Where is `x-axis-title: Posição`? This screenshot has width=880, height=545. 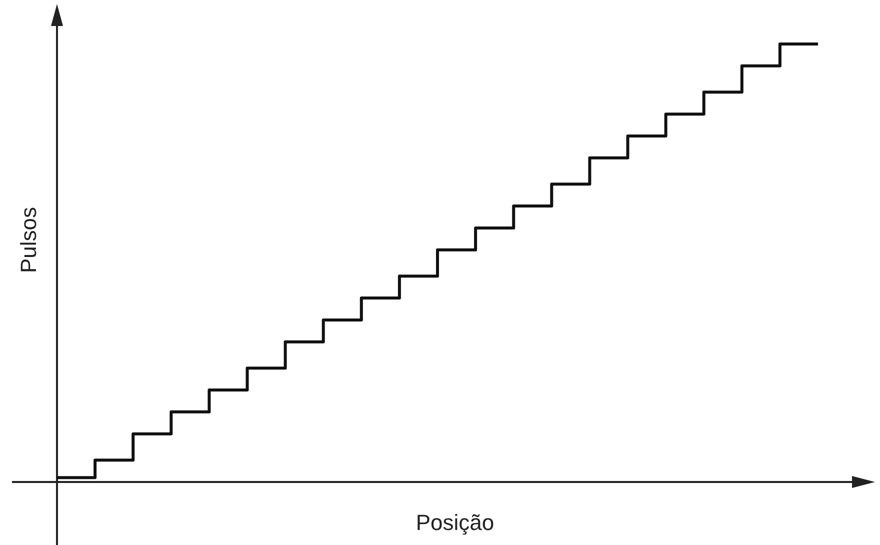 x-axis-title: Posição is located at coordinates (455, 522).